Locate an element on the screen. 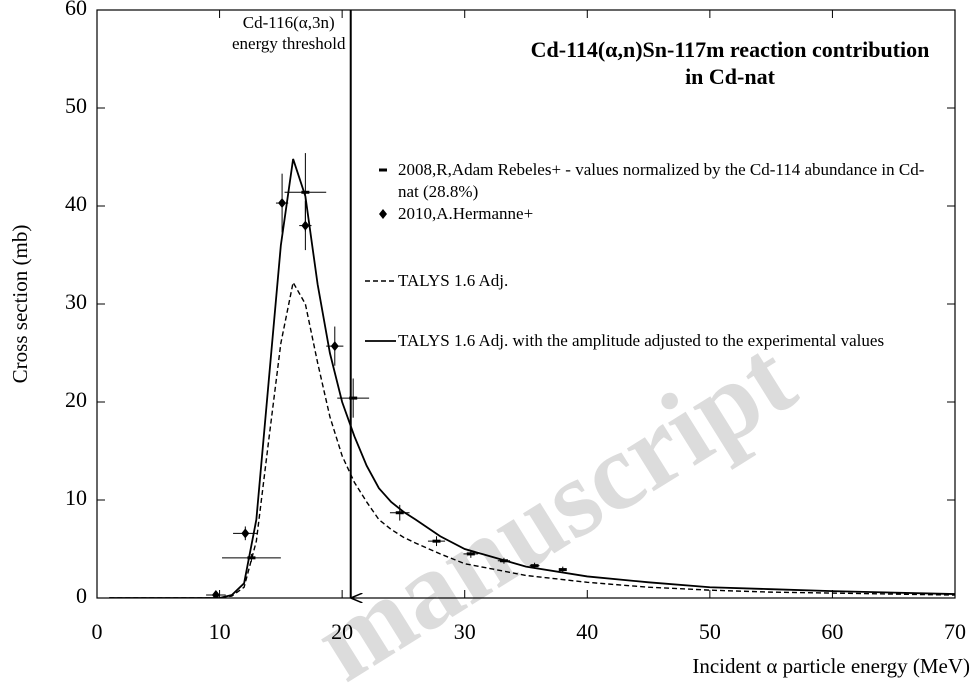  legend-label-box: 2010,A.Hermanne+ is located at coordinates (466, 213).